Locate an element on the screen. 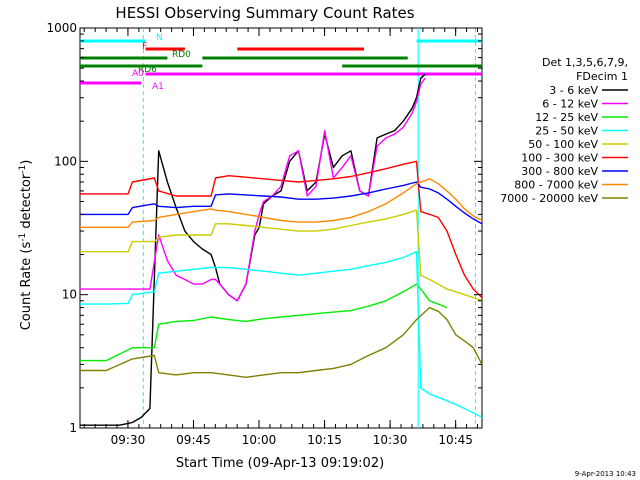  x-tick-label-1: 09:45 is located at coordinates (193, 440).